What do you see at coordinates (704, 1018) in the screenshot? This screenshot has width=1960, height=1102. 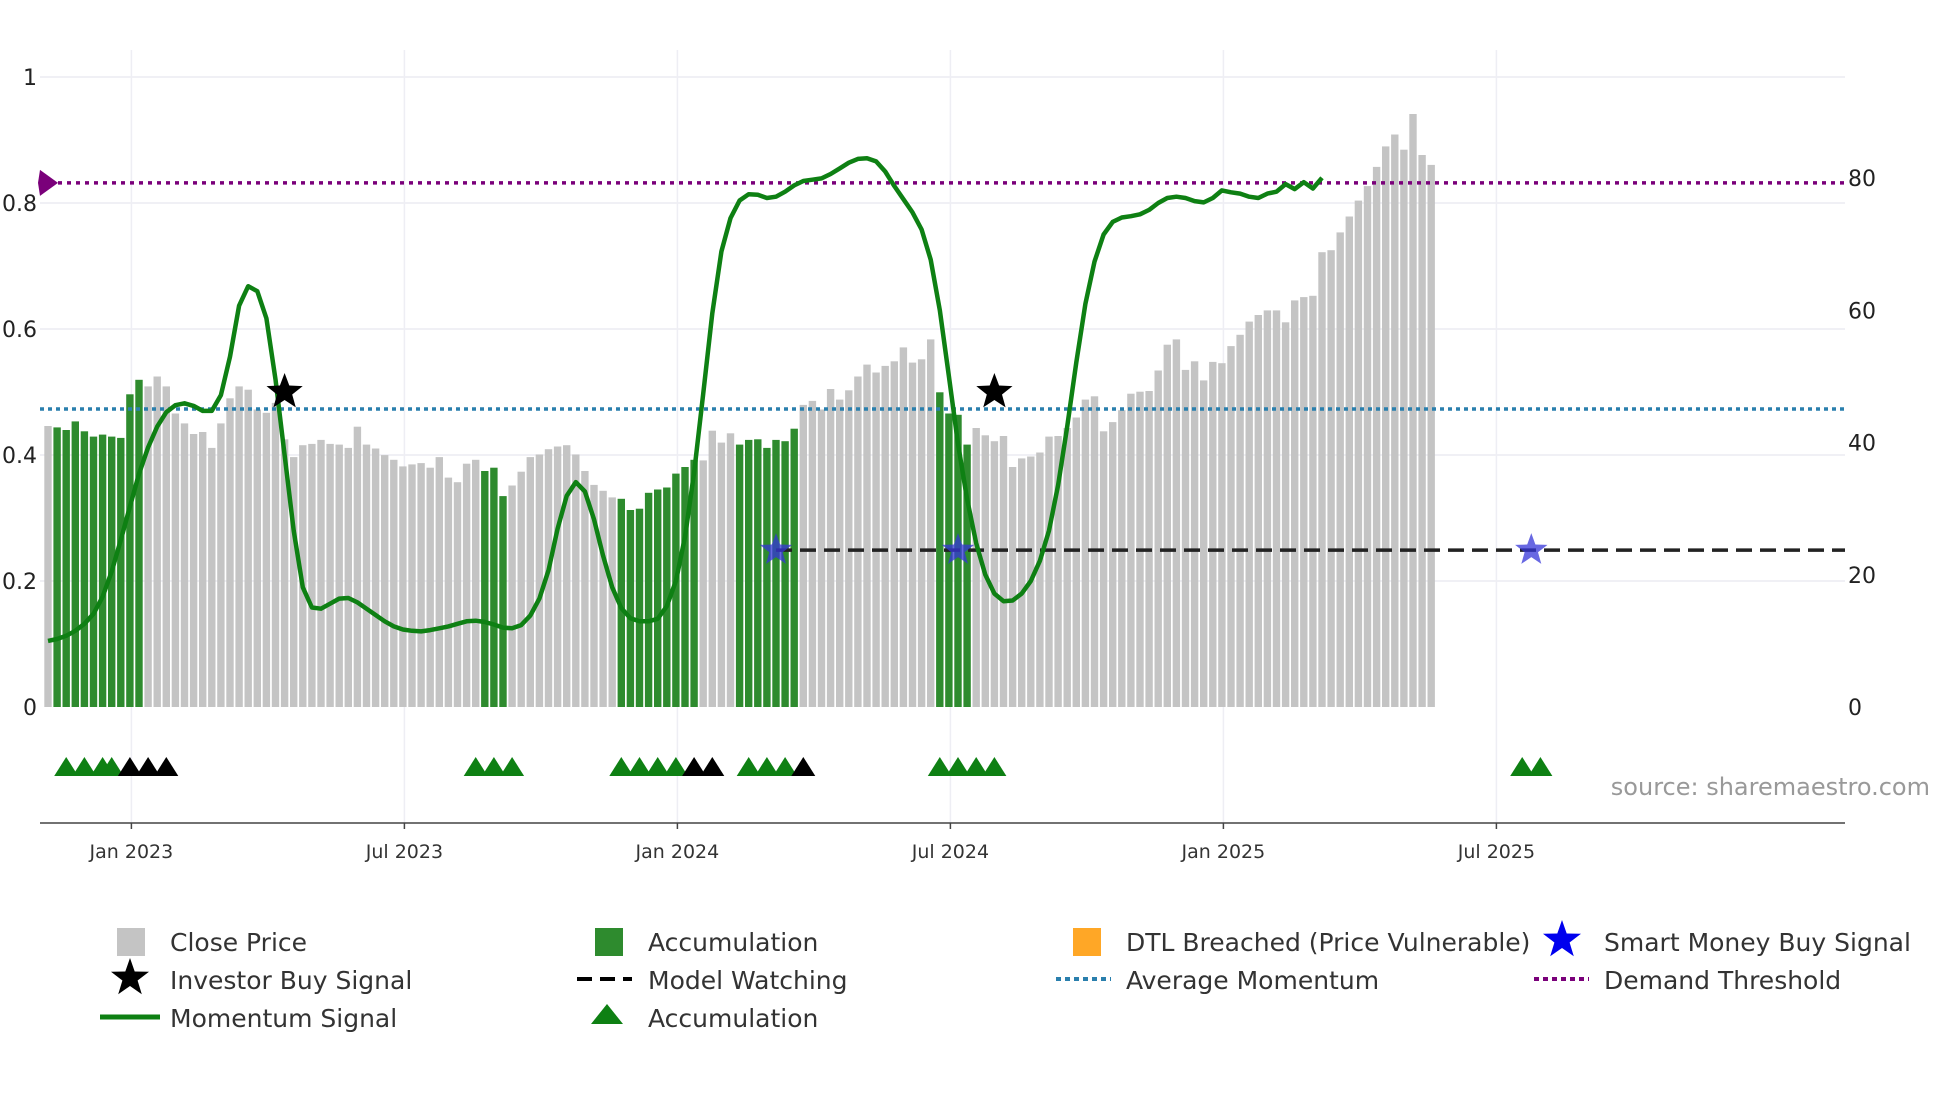 I see `legend-item-accumulation-marker: Accumulation` at bounding box center [704, 1018].